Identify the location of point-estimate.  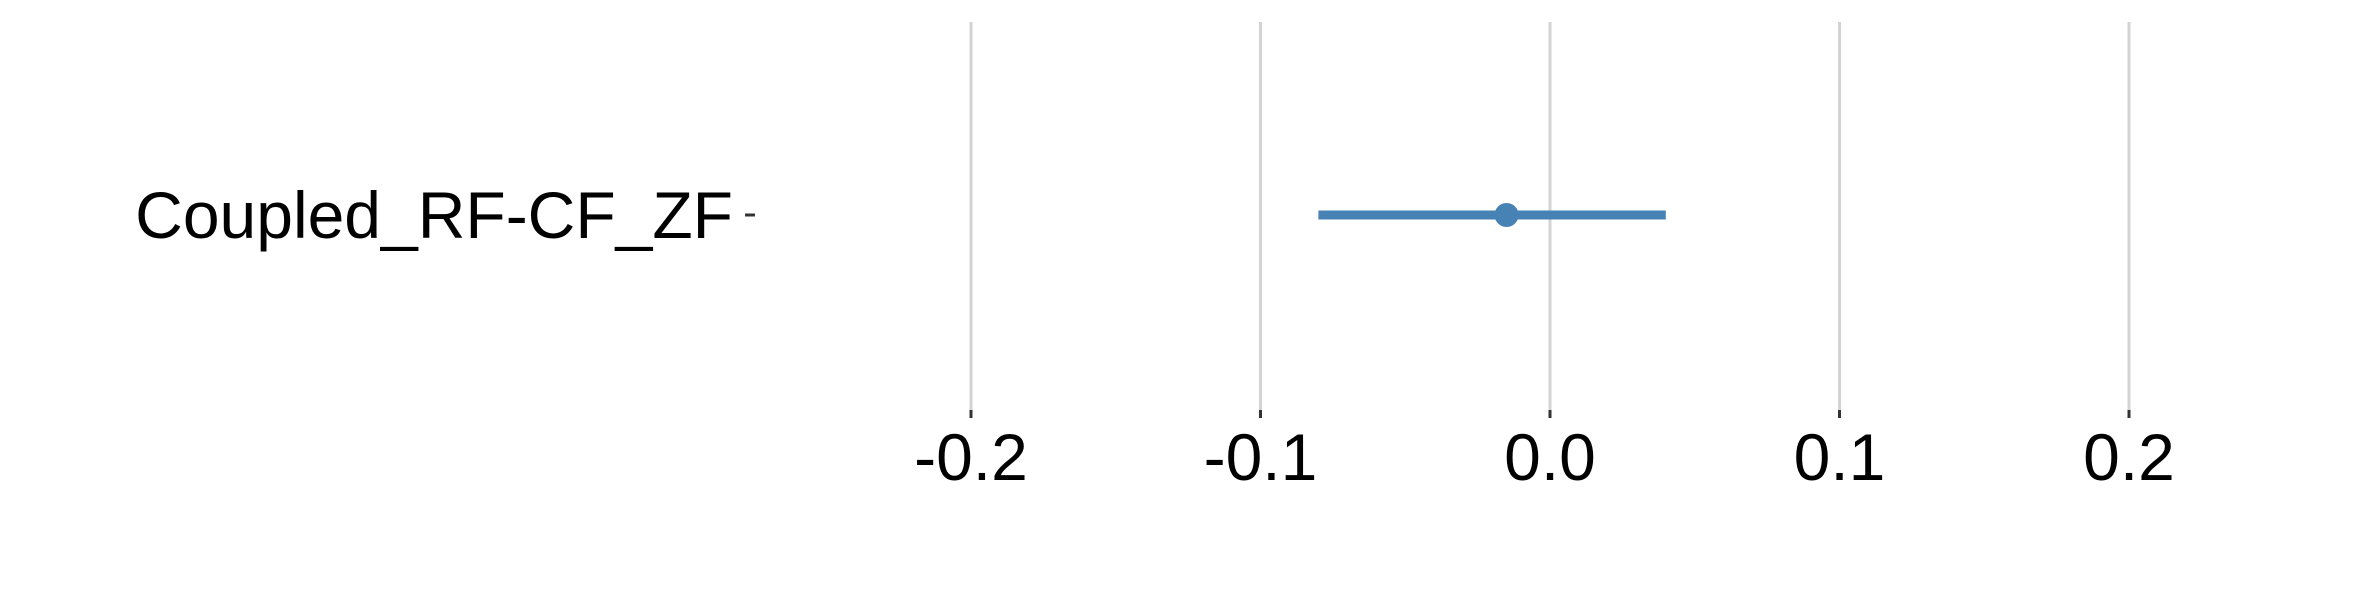
(1506, 215).